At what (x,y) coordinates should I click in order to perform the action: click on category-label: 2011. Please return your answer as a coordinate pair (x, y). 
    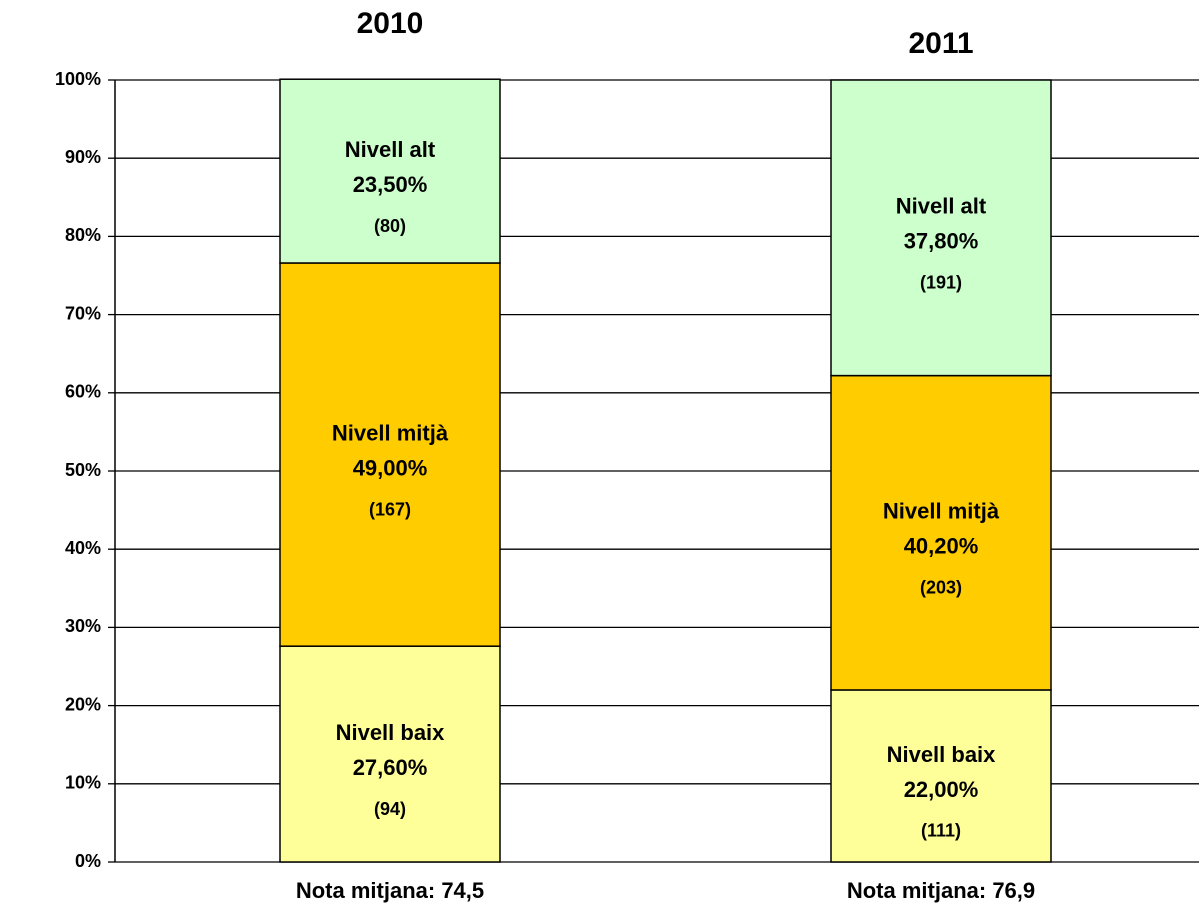
    Looking at the image, I should click on (940, 43).